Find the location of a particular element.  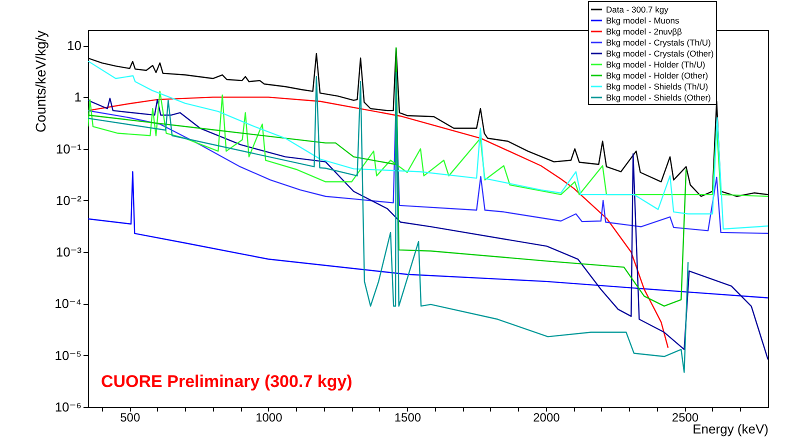

legend-label: Bkg model - Muons is located at coordinates (643, 21).